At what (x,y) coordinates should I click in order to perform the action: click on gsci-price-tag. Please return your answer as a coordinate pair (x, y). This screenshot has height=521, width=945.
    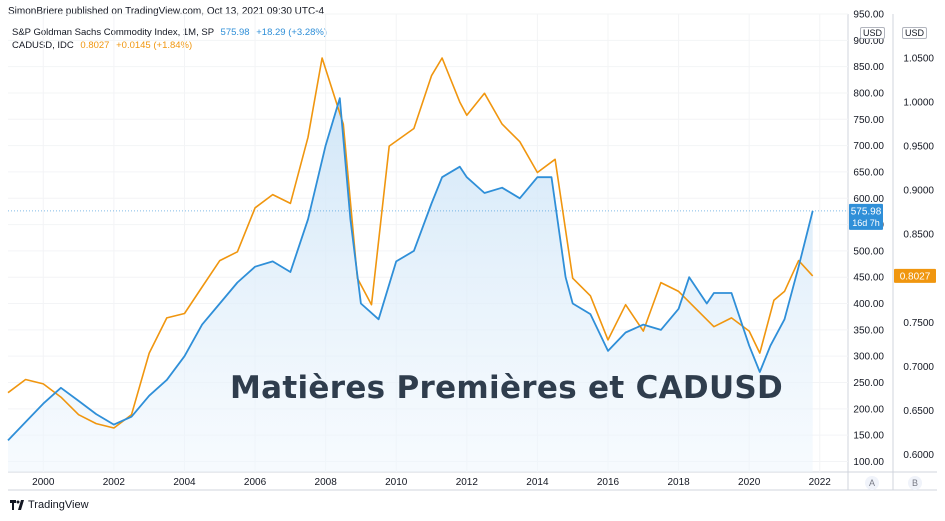
    Looking at the image, I should click on (866, 216).